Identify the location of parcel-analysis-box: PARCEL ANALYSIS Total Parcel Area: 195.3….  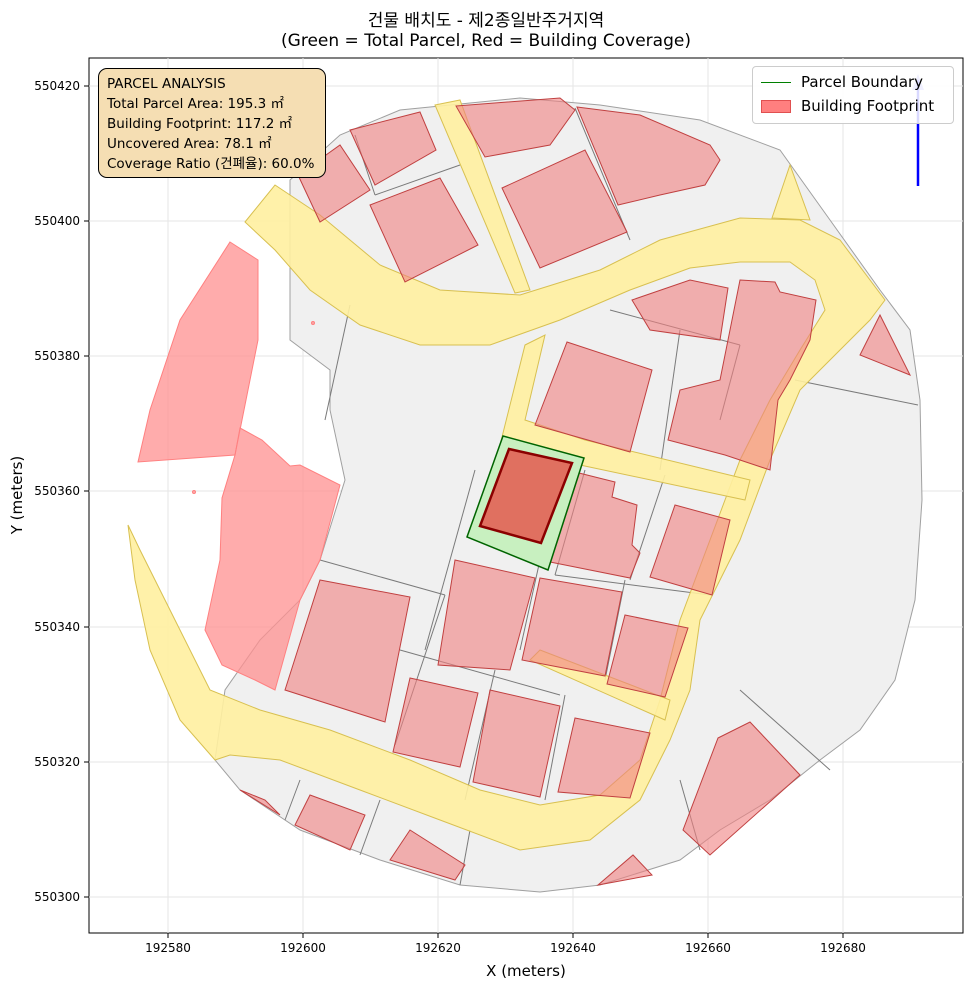
(212, 123).